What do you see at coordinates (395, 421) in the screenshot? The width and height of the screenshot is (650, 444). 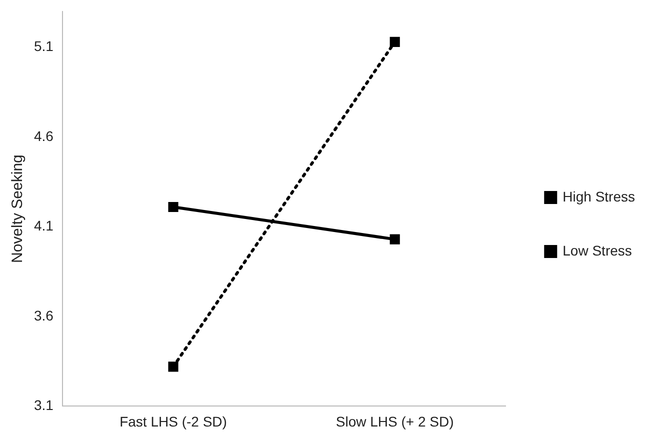 I see `x-tick-label: Slow LHS (+ 2 SD)` at bounding box center [395, 421].